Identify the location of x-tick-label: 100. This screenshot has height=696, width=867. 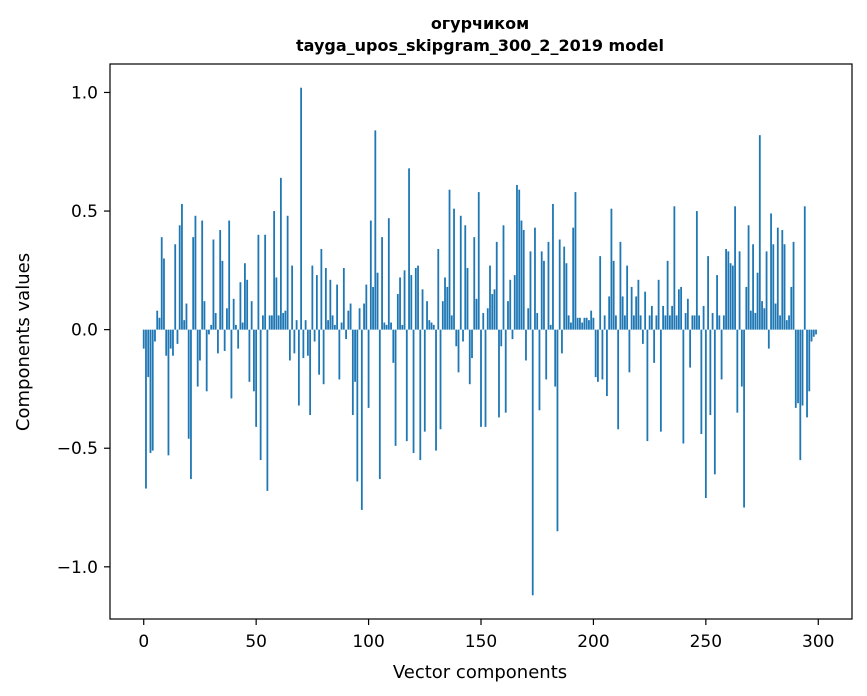
(368, 642).